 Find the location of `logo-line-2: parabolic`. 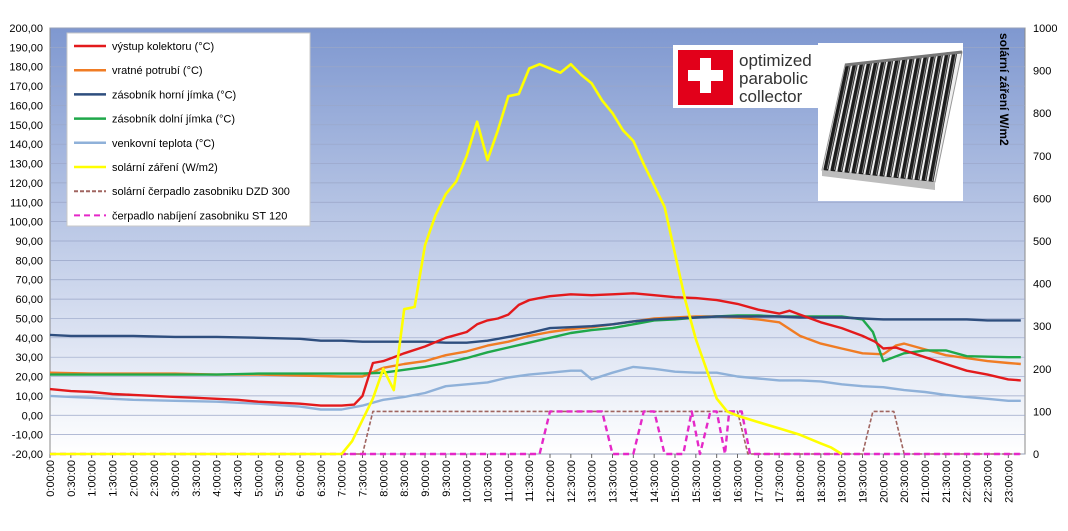

logo-line-2: parabolic is located at coordinates (773, 78).